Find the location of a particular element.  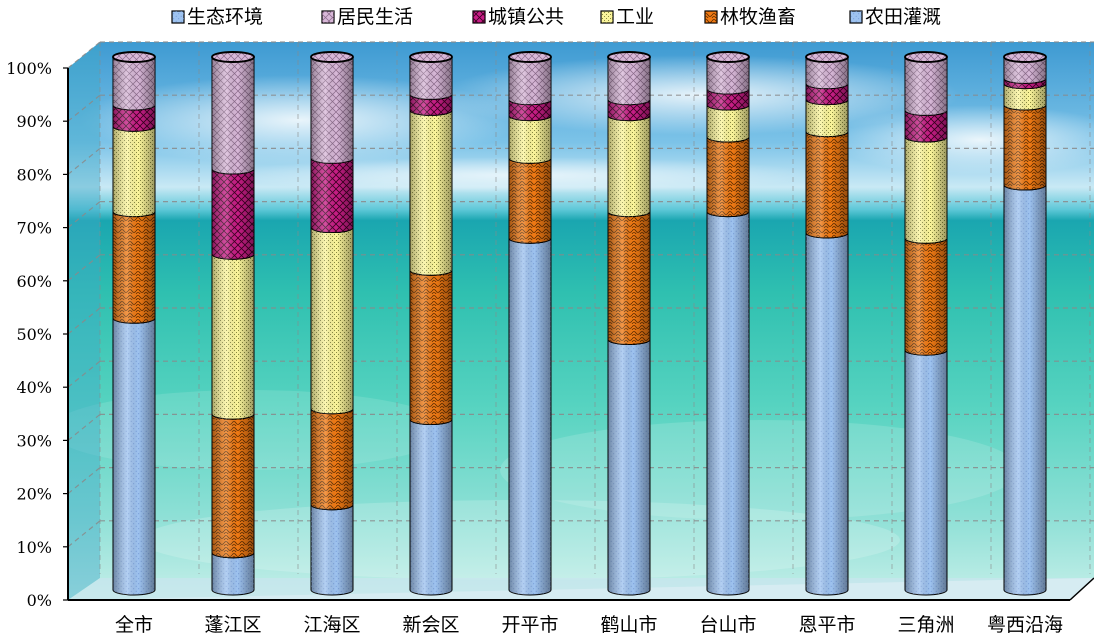

y-tick-label: 80% is located at coordinates (34, 174).